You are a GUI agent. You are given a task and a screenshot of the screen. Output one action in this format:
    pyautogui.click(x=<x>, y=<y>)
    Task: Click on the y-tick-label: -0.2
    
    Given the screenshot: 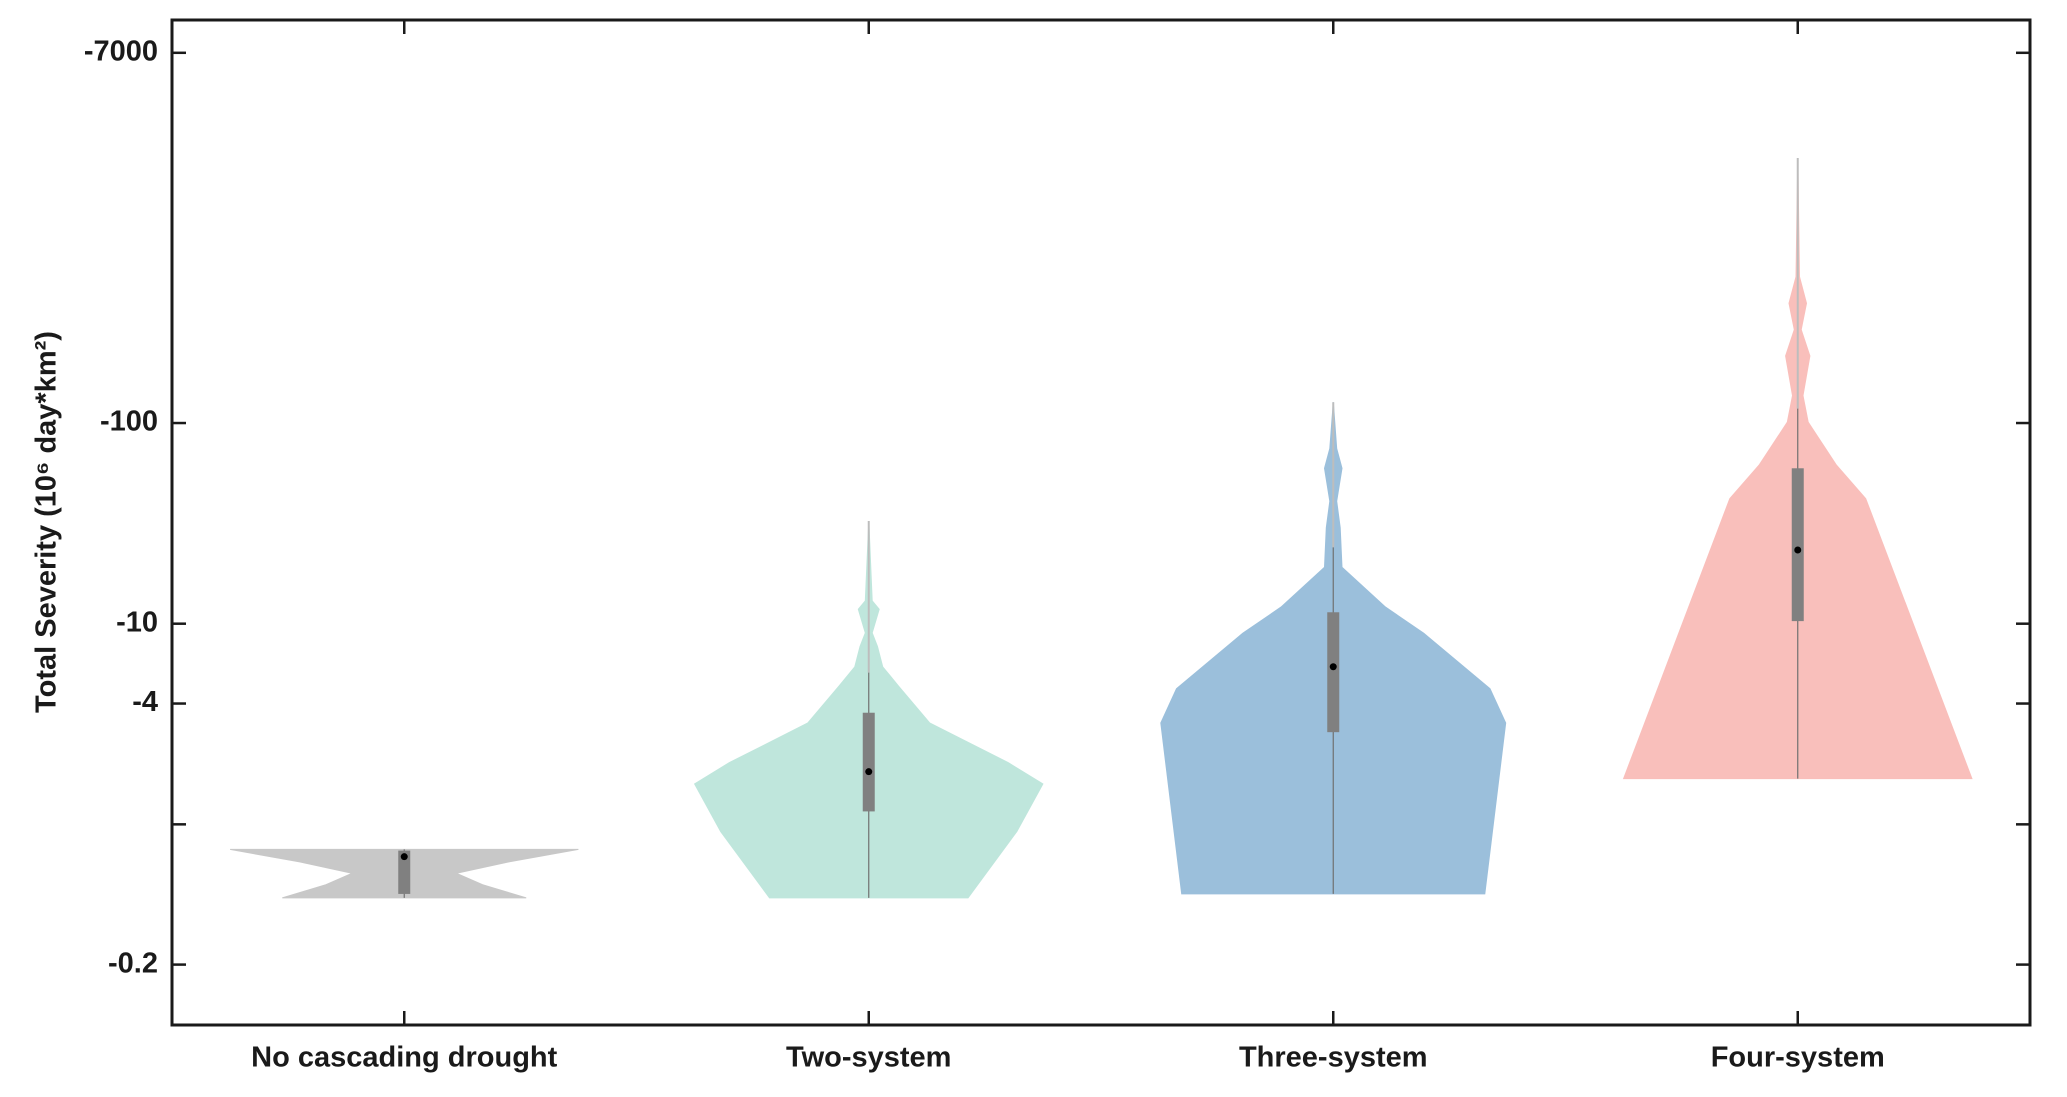 What is the action you would take?
    pyautogui.click(x=133, y=963)
    